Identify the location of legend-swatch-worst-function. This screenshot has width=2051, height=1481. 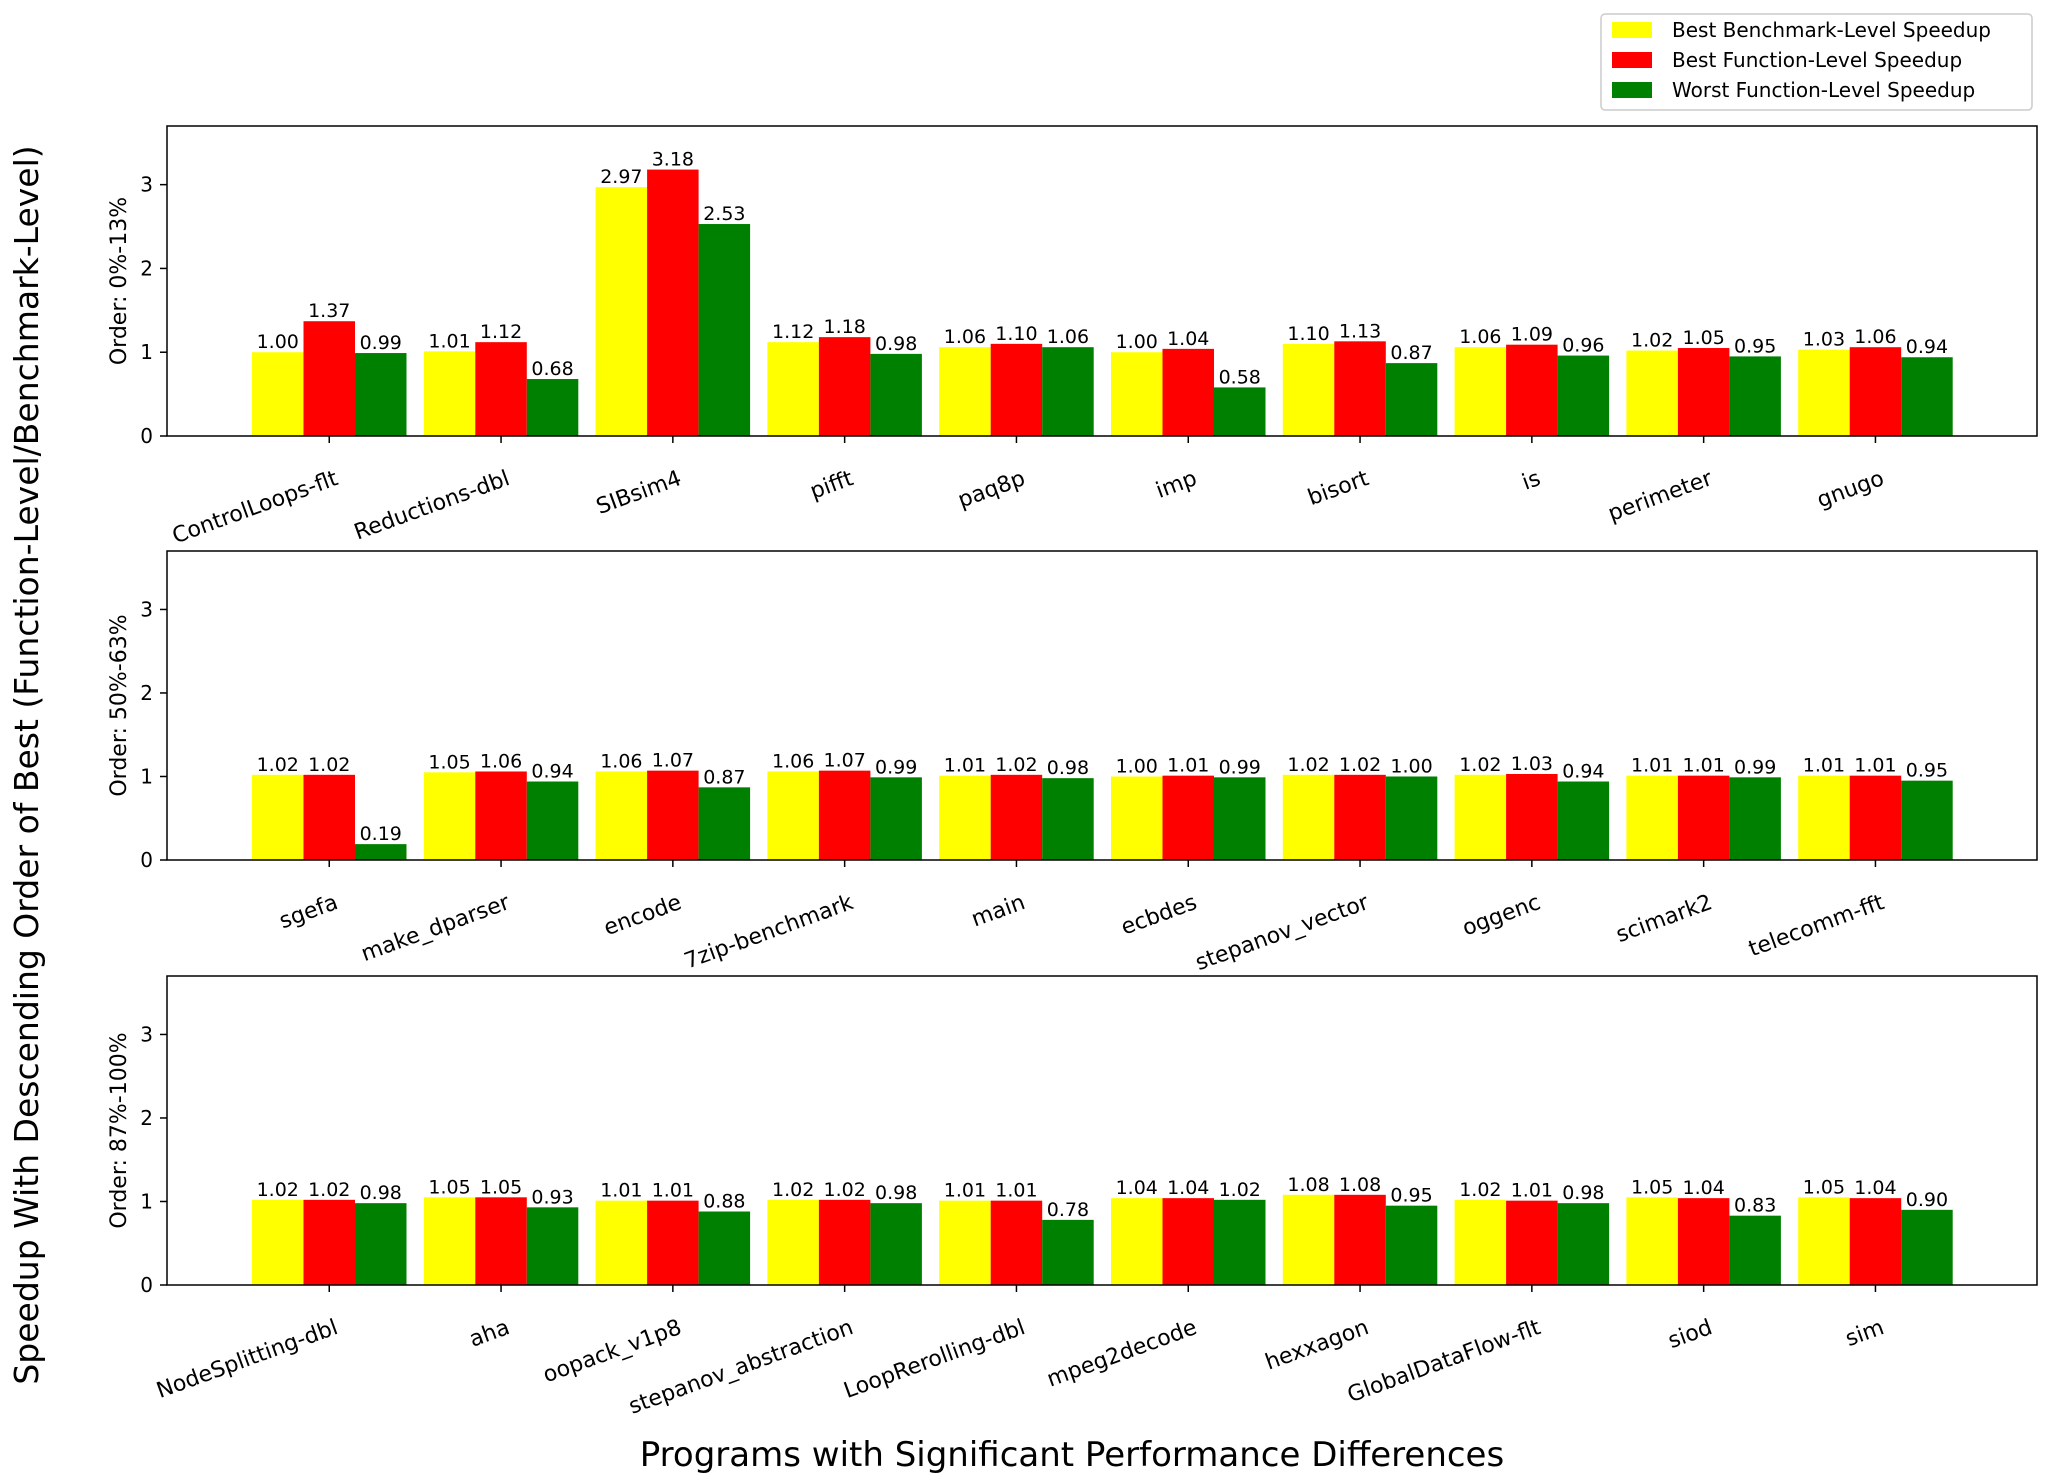
(1632, 90).